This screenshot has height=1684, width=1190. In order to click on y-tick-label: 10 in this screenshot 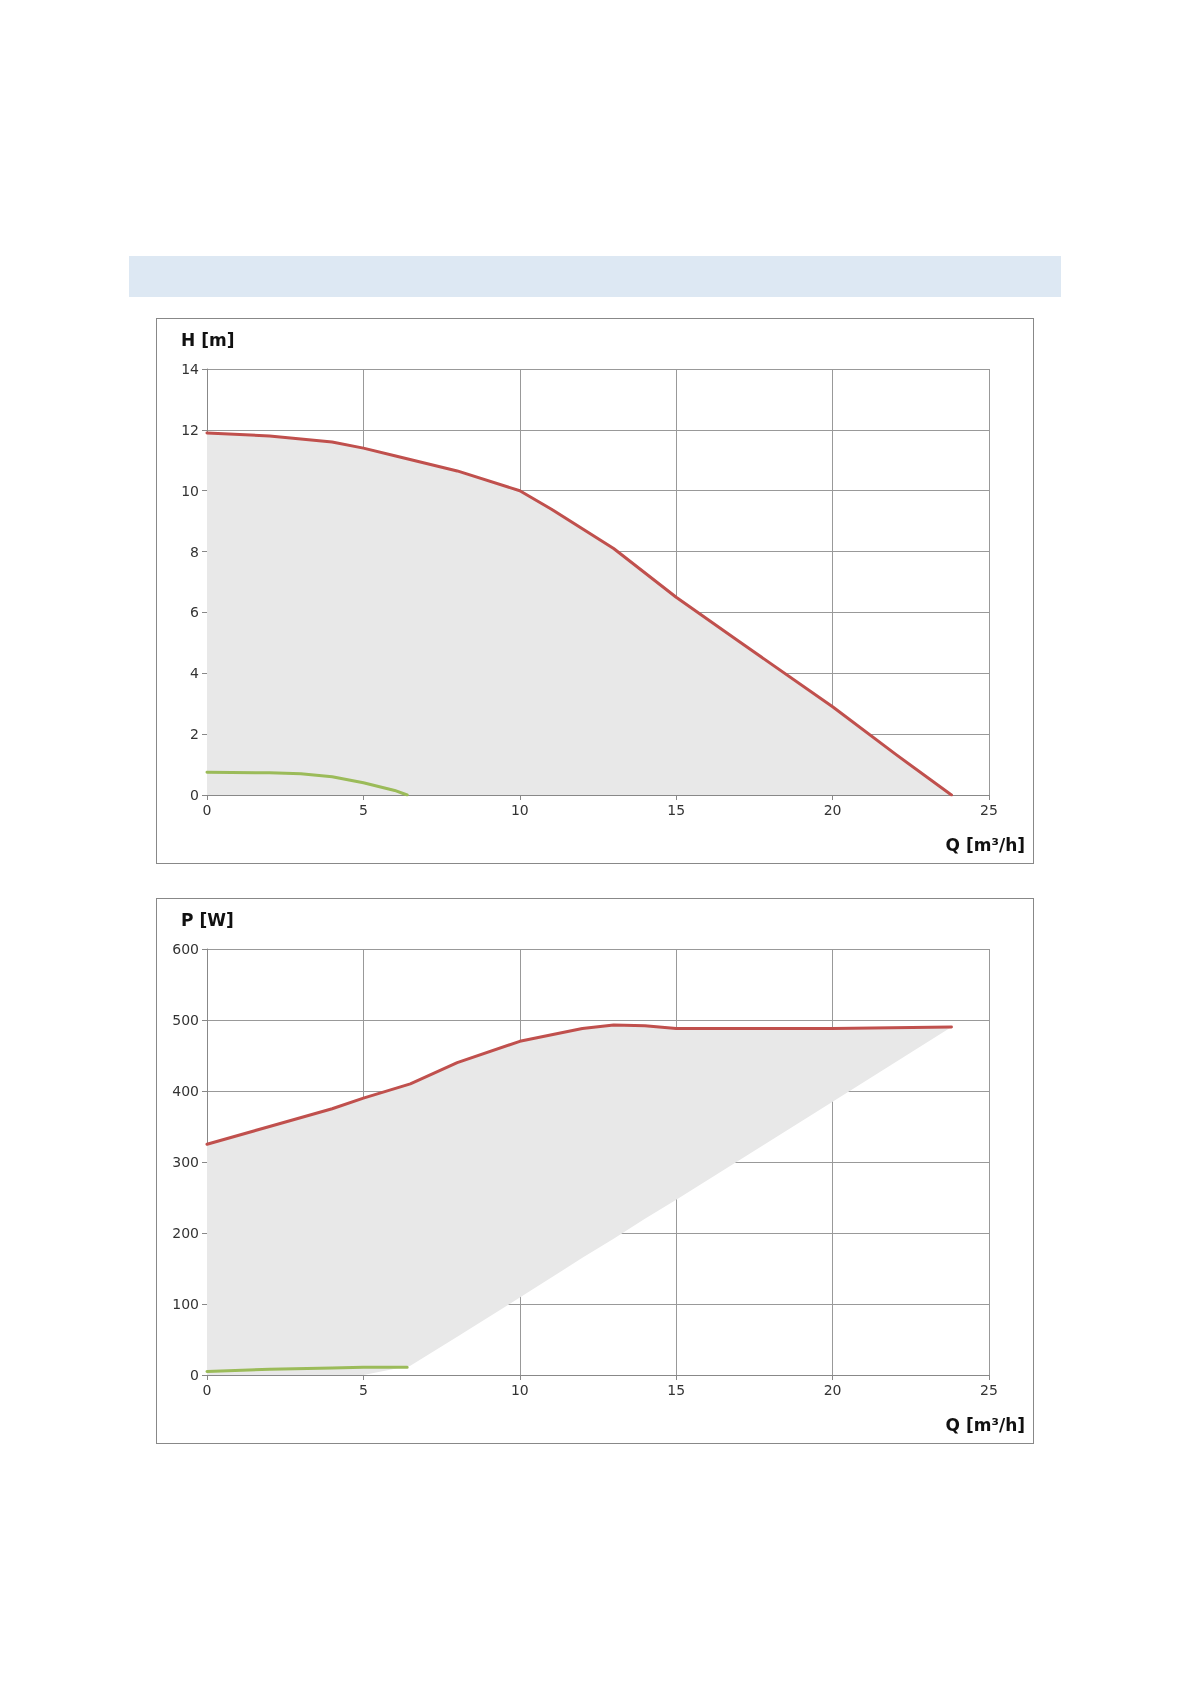, I will do `click(190, 490)`.